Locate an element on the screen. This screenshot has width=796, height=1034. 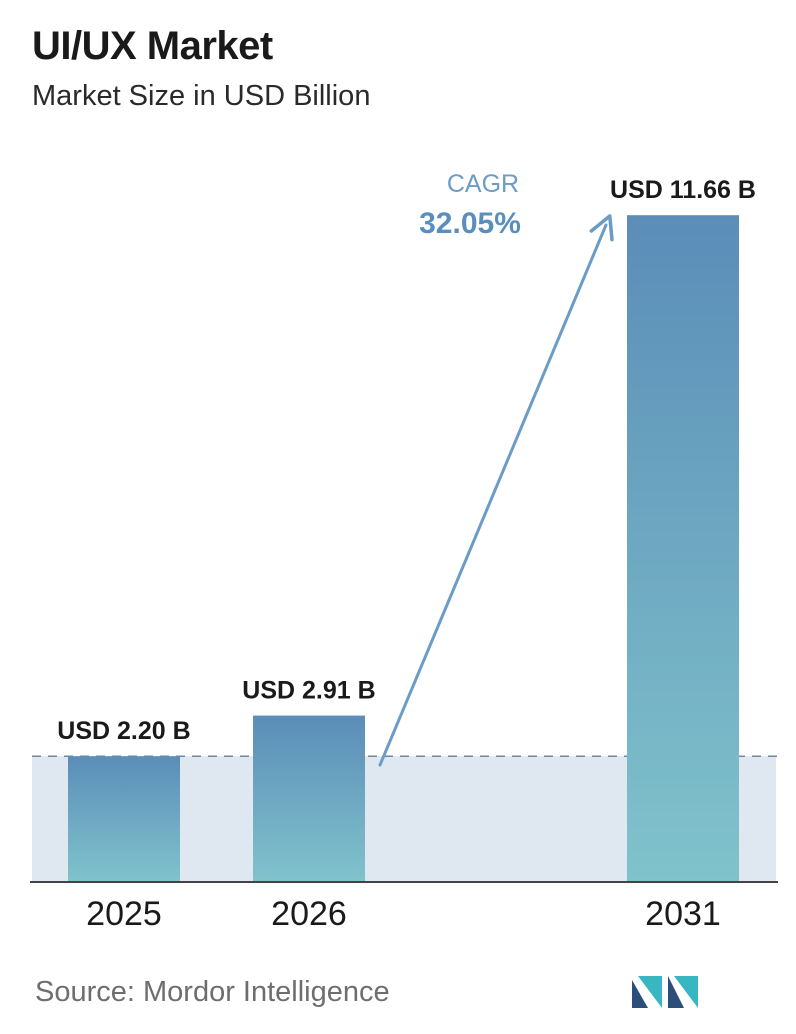
cagr-label: CAGR is located at coordinates (483, 184).